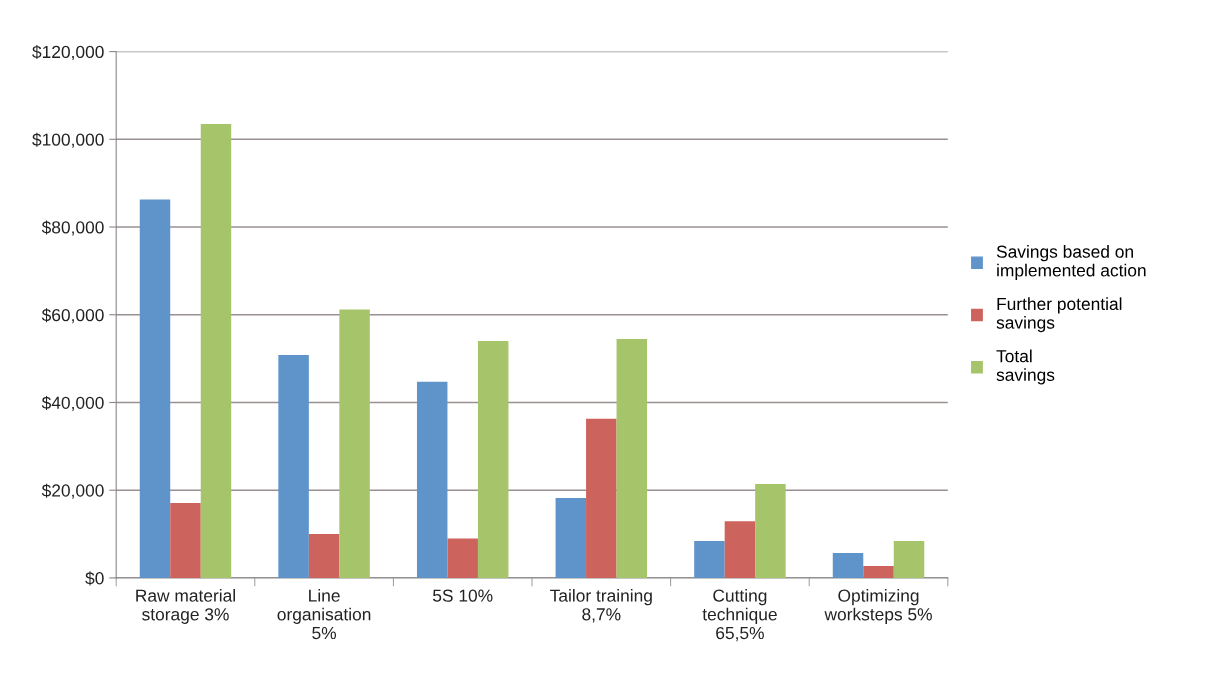  What do you see at coordinates (462, 595) in the screenshot?
I see `x-tick-label: 5S 10%` at bounding box center [462, 595].